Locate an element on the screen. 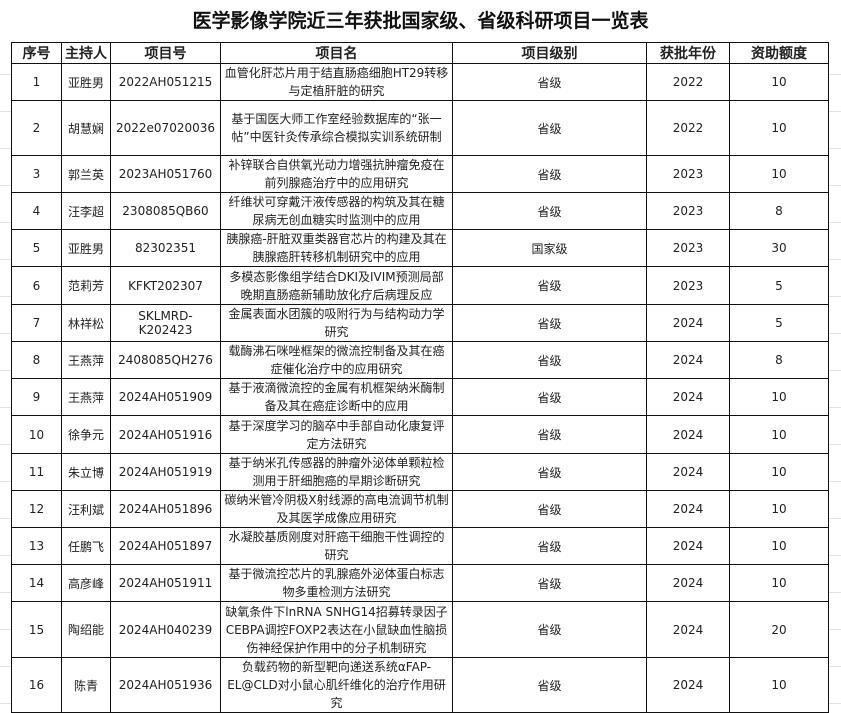  col-index-cell: 16 is located at coordinates (36, 685).